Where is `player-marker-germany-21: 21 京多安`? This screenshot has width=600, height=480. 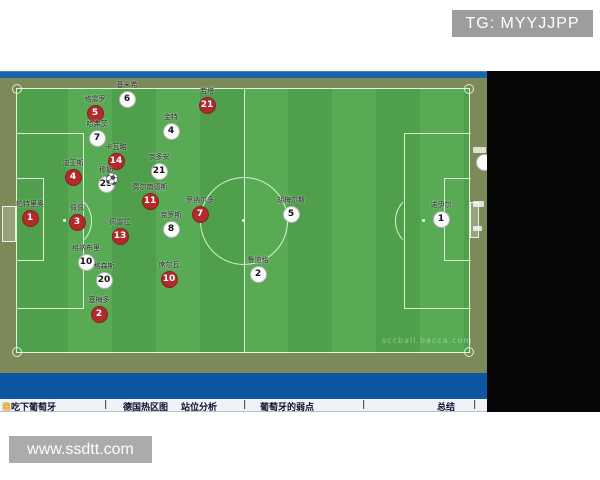 player-marker-germany-21: 21 京多安 is located at coordinates (159, 166).